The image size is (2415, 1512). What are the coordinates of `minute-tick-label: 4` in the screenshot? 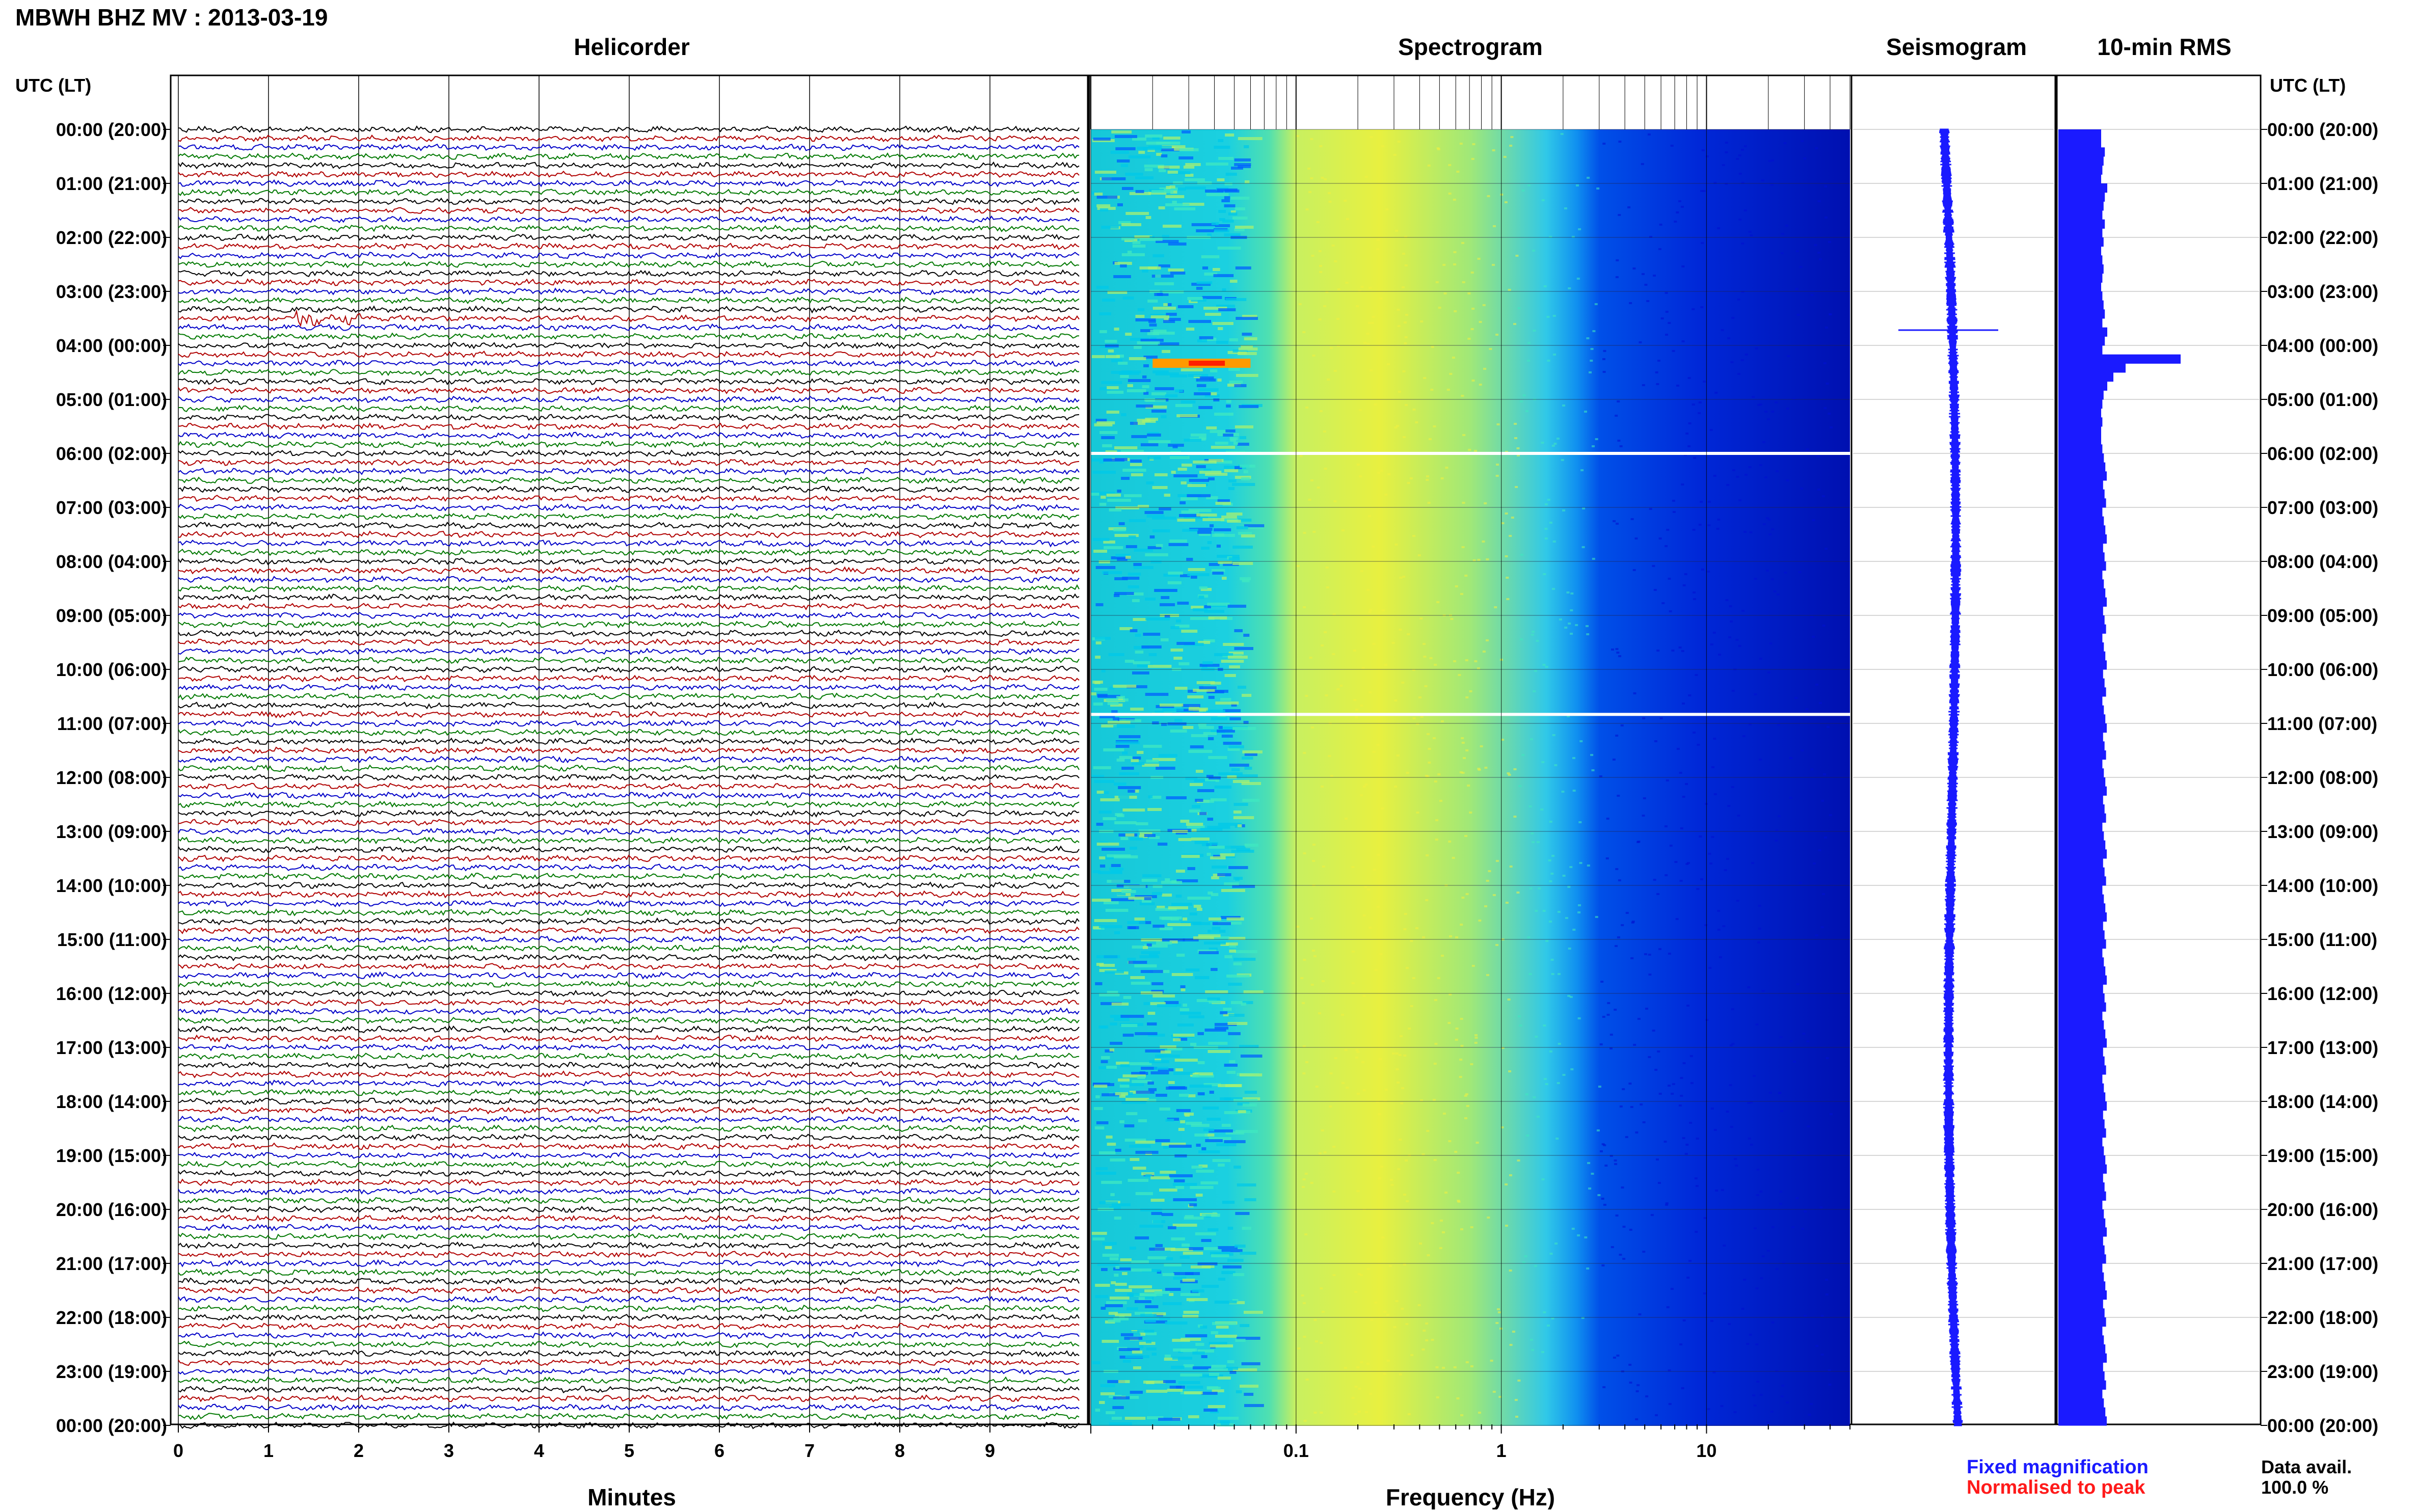 It's located at (539, 1450).